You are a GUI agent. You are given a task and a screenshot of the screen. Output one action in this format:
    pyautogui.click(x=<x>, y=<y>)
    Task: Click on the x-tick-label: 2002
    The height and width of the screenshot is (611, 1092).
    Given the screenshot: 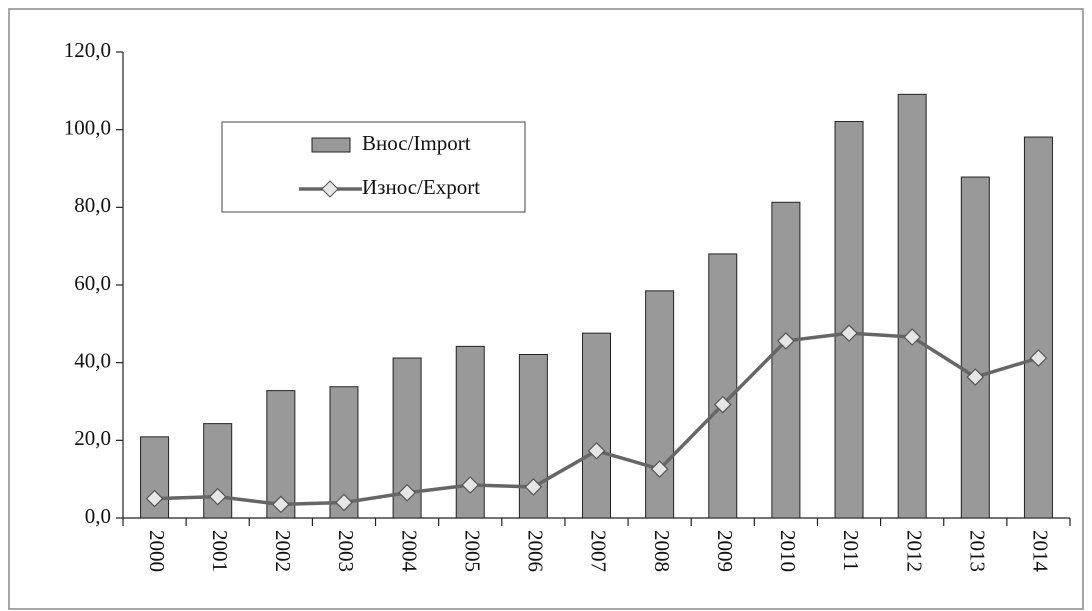 What is the action you would take?
    pyautogui.click(x=283, y=551)
    